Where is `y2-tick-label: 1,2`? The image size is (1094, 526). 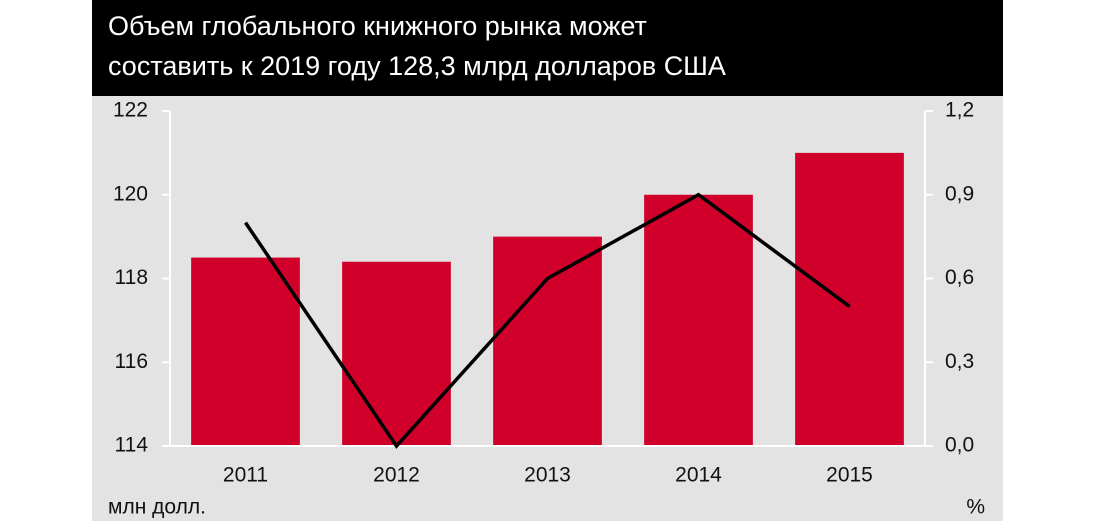
y2-tick-label: 1,2 is located at coordinates (959, 110).